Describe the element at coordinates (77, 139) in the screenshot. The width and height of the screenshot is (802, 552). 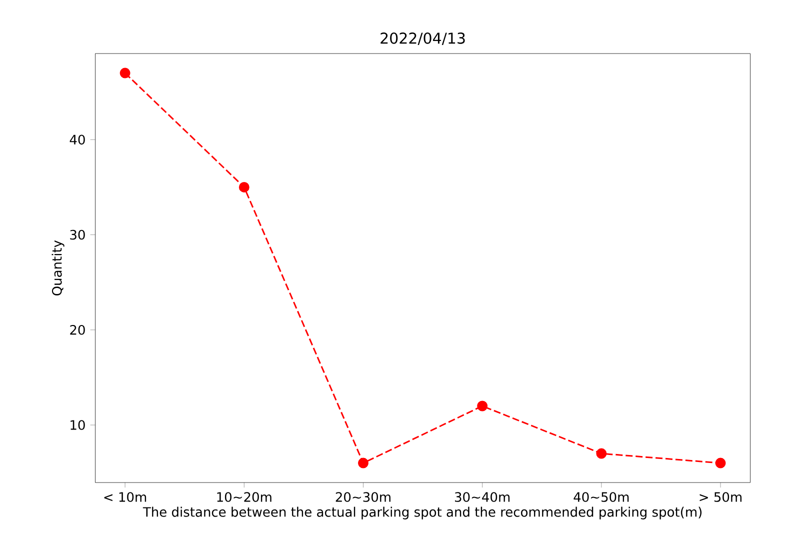
I see `y-tick-label: 40` at that location.